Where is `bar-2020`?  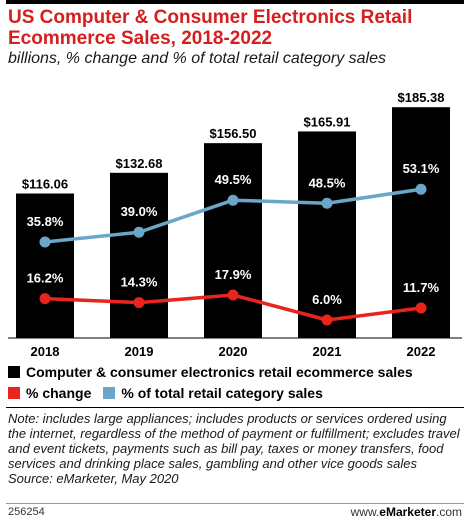 bar-2020 is located at coordinates (233, 240).